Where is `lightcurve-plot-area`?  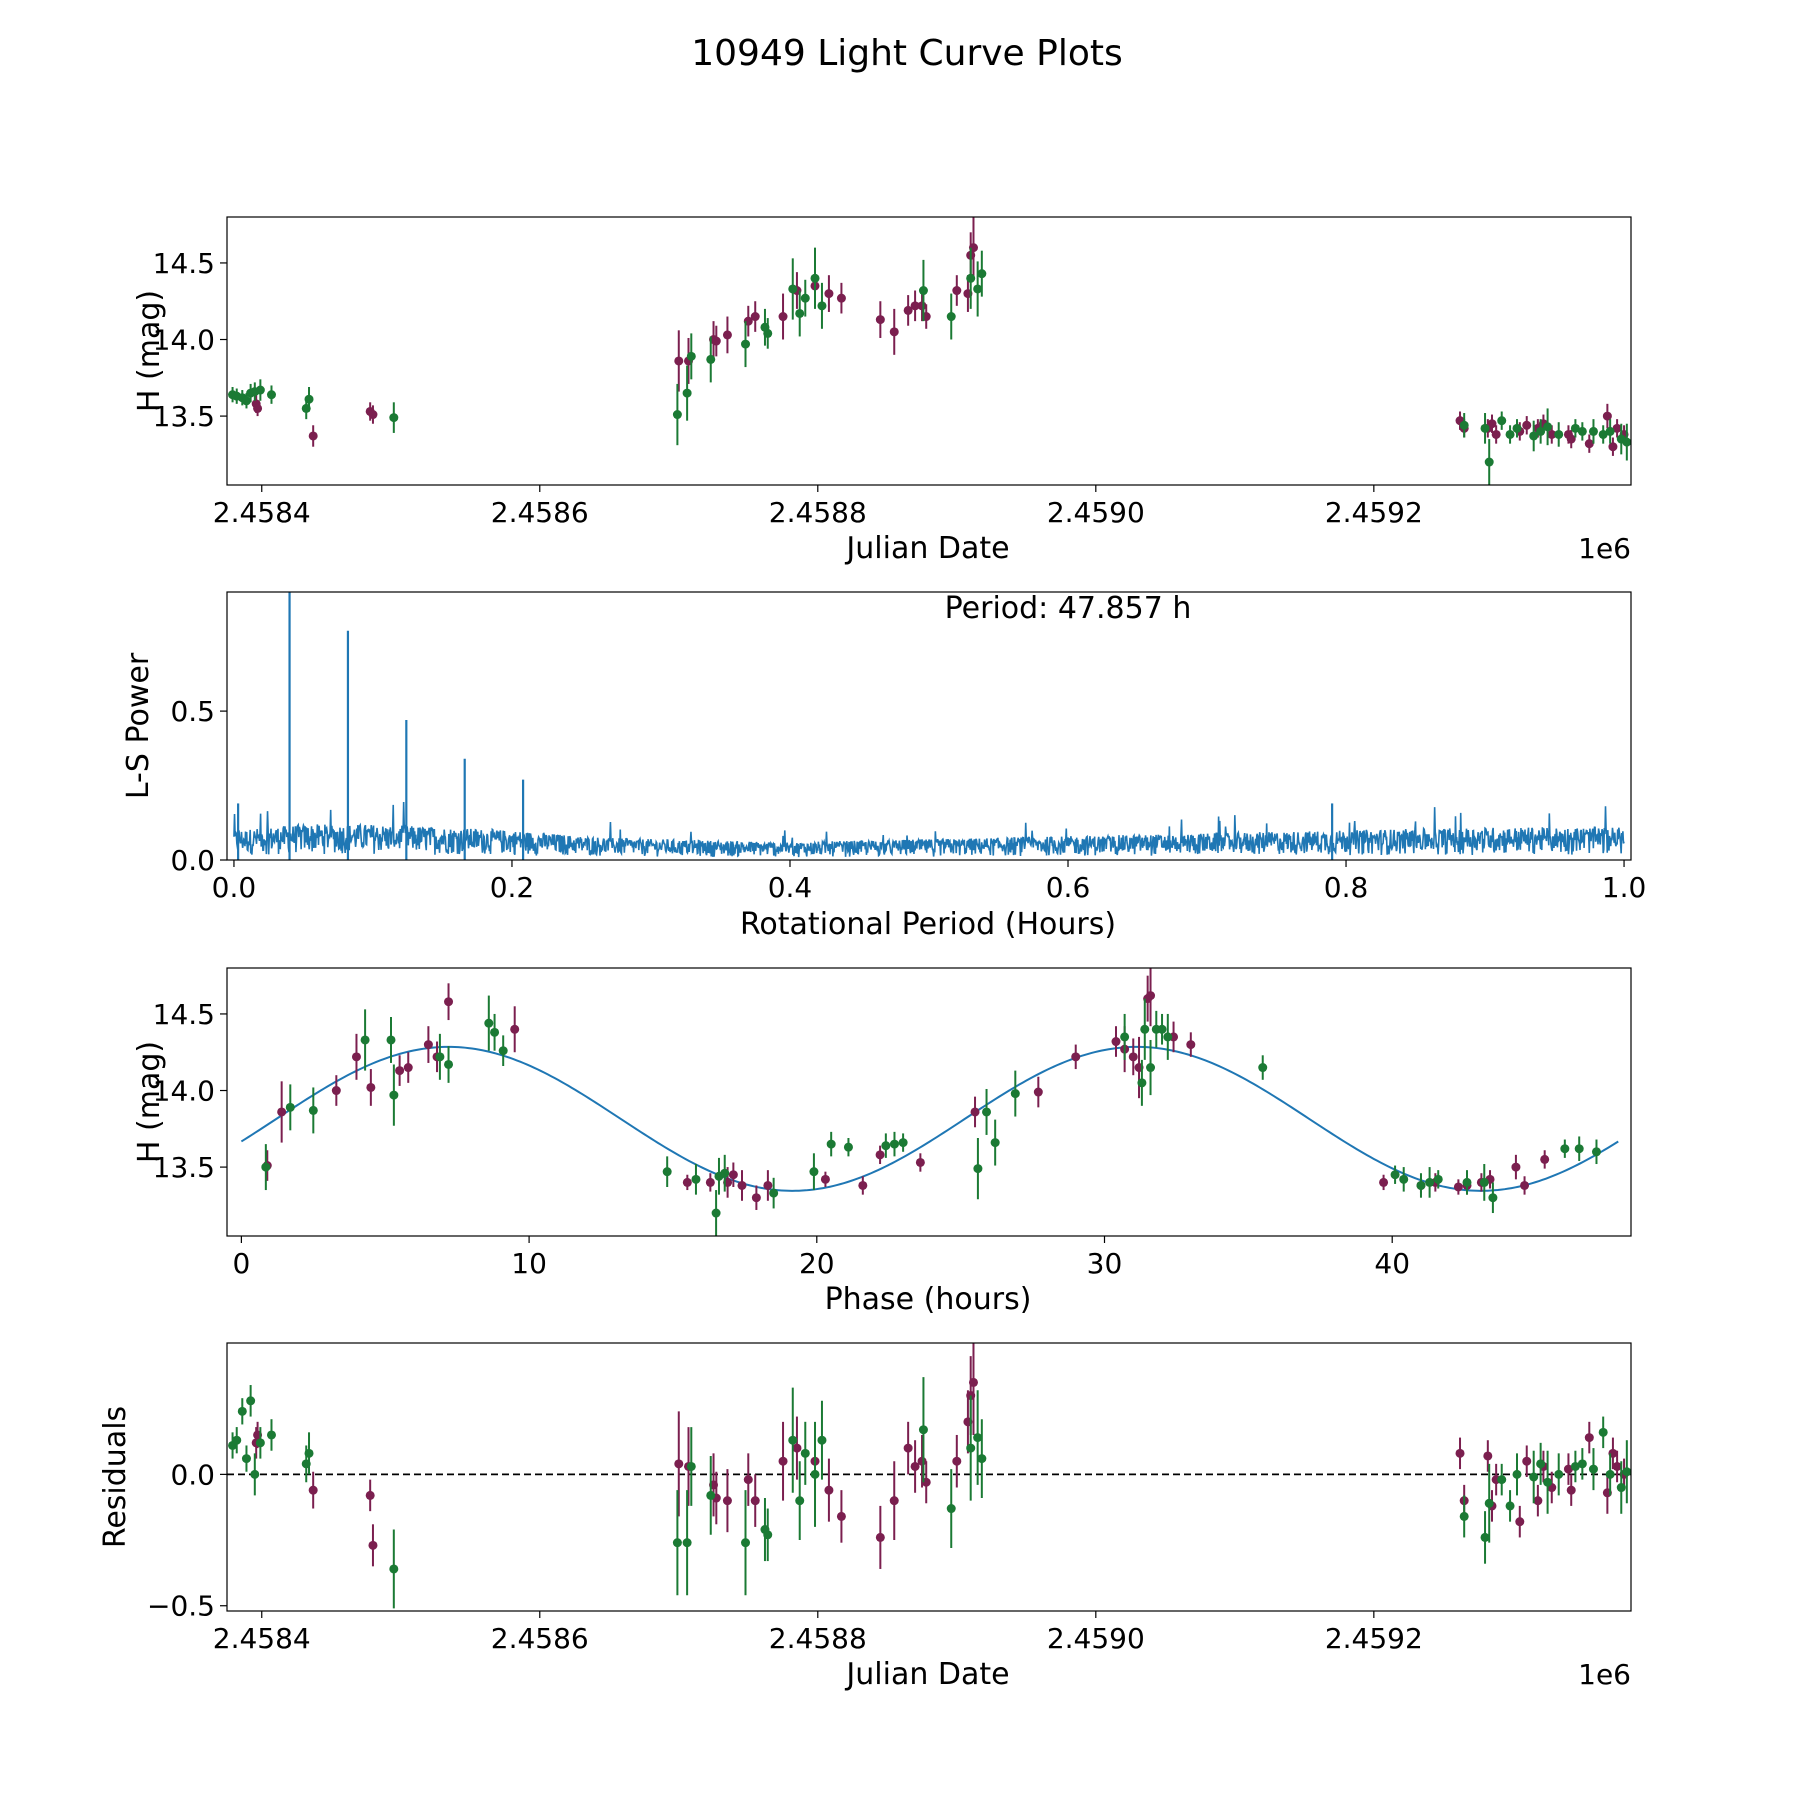 lightcurve-plot-area is located at coordinates (929, 351).